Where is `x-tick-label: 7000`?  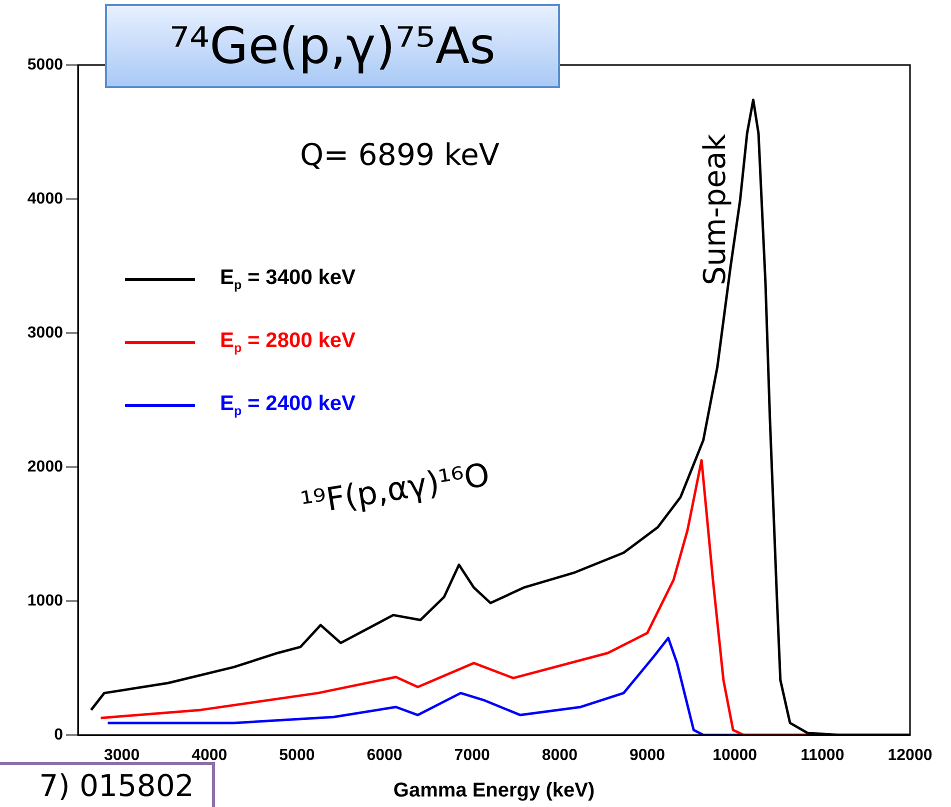
x-tick-label: 7000 is located at coordinates (472, 755).